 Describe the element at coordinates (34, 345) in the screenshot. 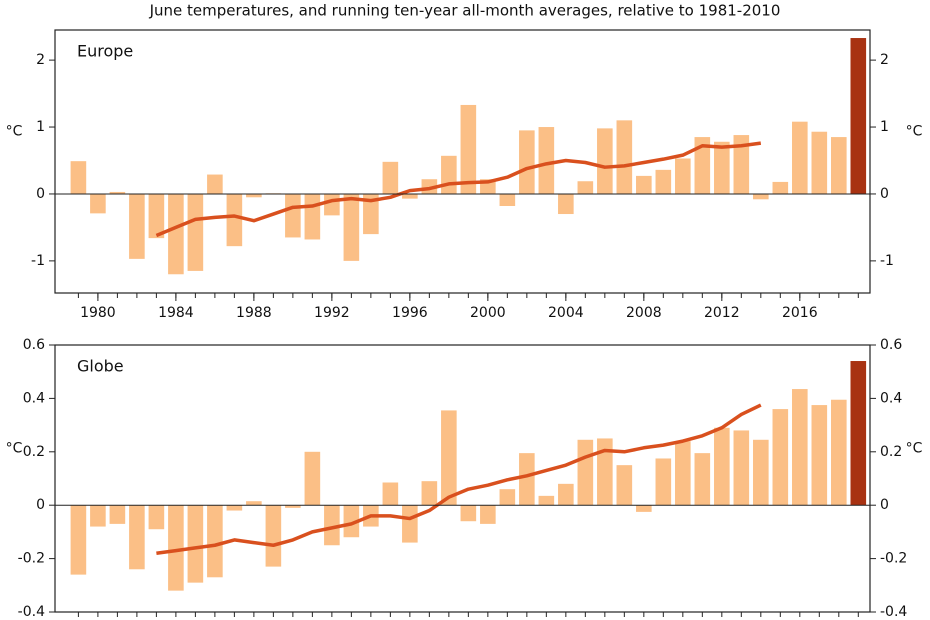

I see `y-tick-label: 0.6` at that location.